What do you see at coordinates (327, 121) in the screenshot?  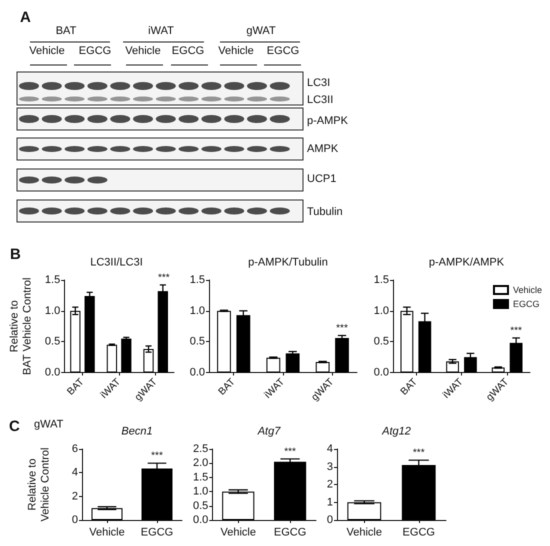 I see `text: p-AMPK` at bounding box center [327, 121].